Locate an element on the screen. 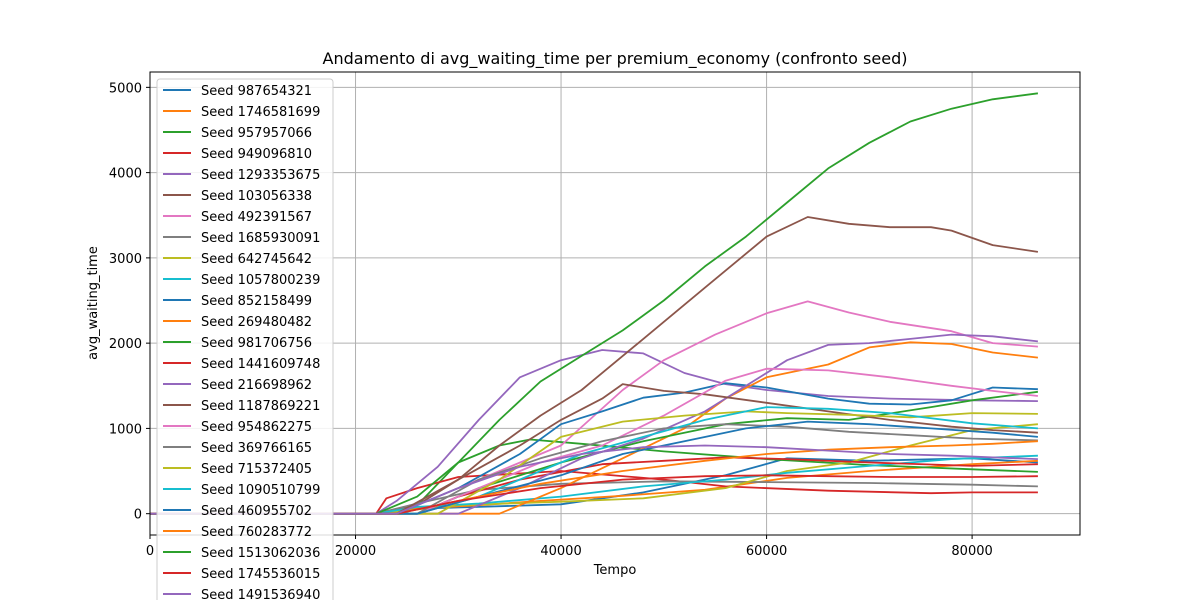  legend-entry: Seed 1513062036 is located at coordinates (260, 553).